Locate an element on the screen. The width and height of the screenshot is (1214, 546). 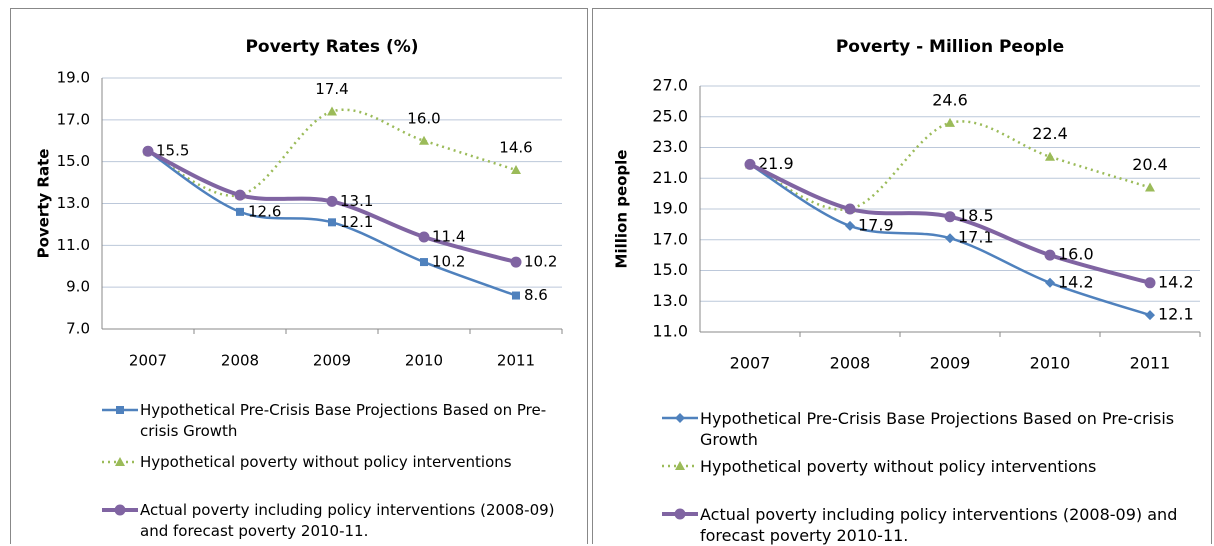
data-label: 11.4 is located at coordinates (448, 236).